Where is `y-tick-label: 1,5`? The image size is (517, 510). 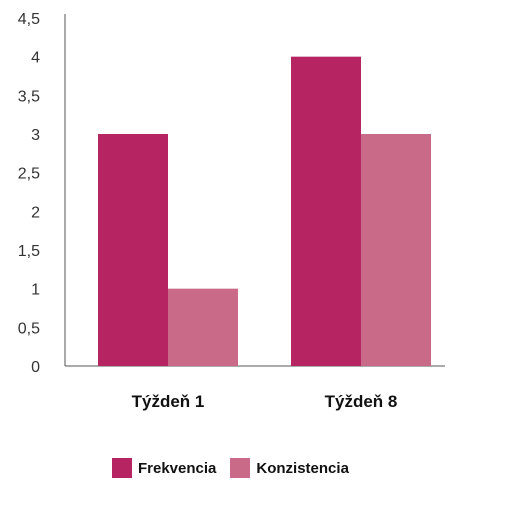
y-tick-label: 1,5 is located at coordinates (29, 251).